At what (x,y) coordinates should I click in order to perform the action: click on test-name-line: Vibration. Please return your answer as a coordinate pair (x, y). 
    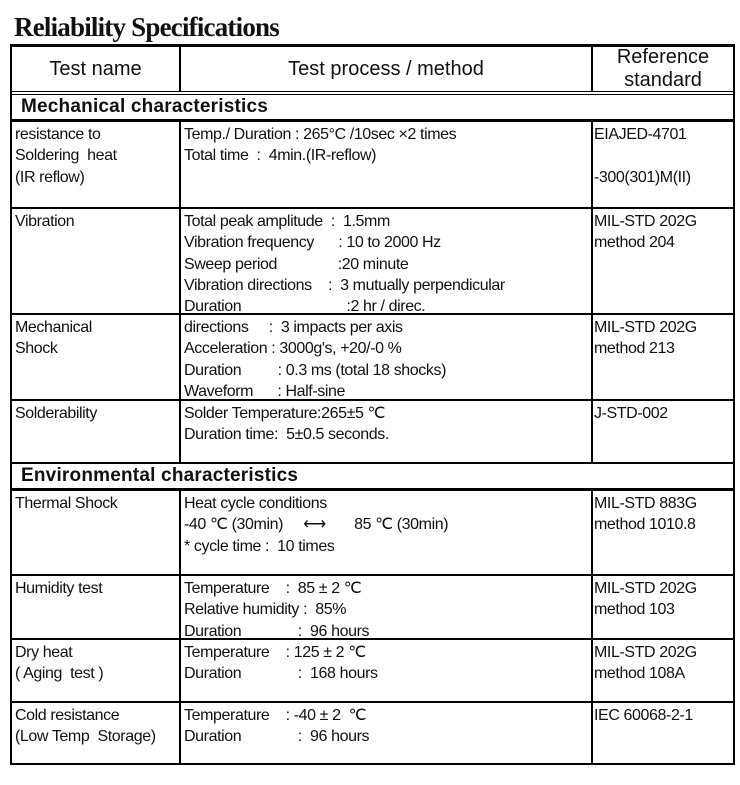
    Looking at the image, I should click on (45, 221).